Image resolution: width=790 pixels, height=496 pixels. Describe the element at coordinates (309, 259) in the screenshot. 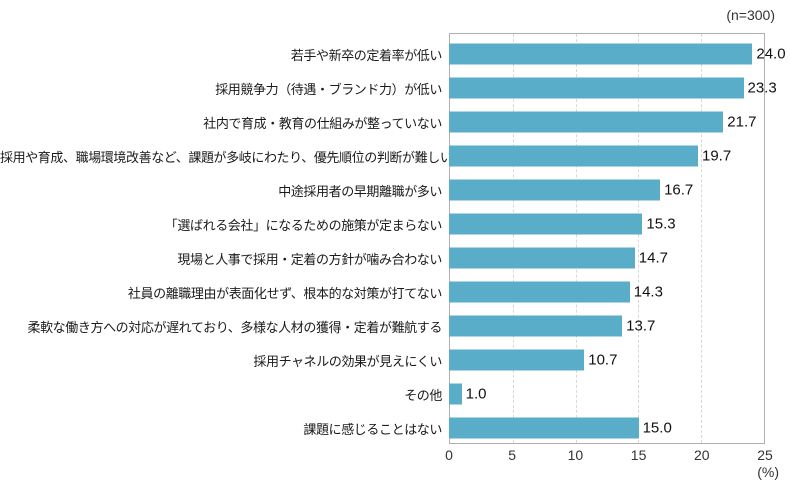

I see `category-label: 現場と人事で採用・定着の方針が噛み合わない` at that location.